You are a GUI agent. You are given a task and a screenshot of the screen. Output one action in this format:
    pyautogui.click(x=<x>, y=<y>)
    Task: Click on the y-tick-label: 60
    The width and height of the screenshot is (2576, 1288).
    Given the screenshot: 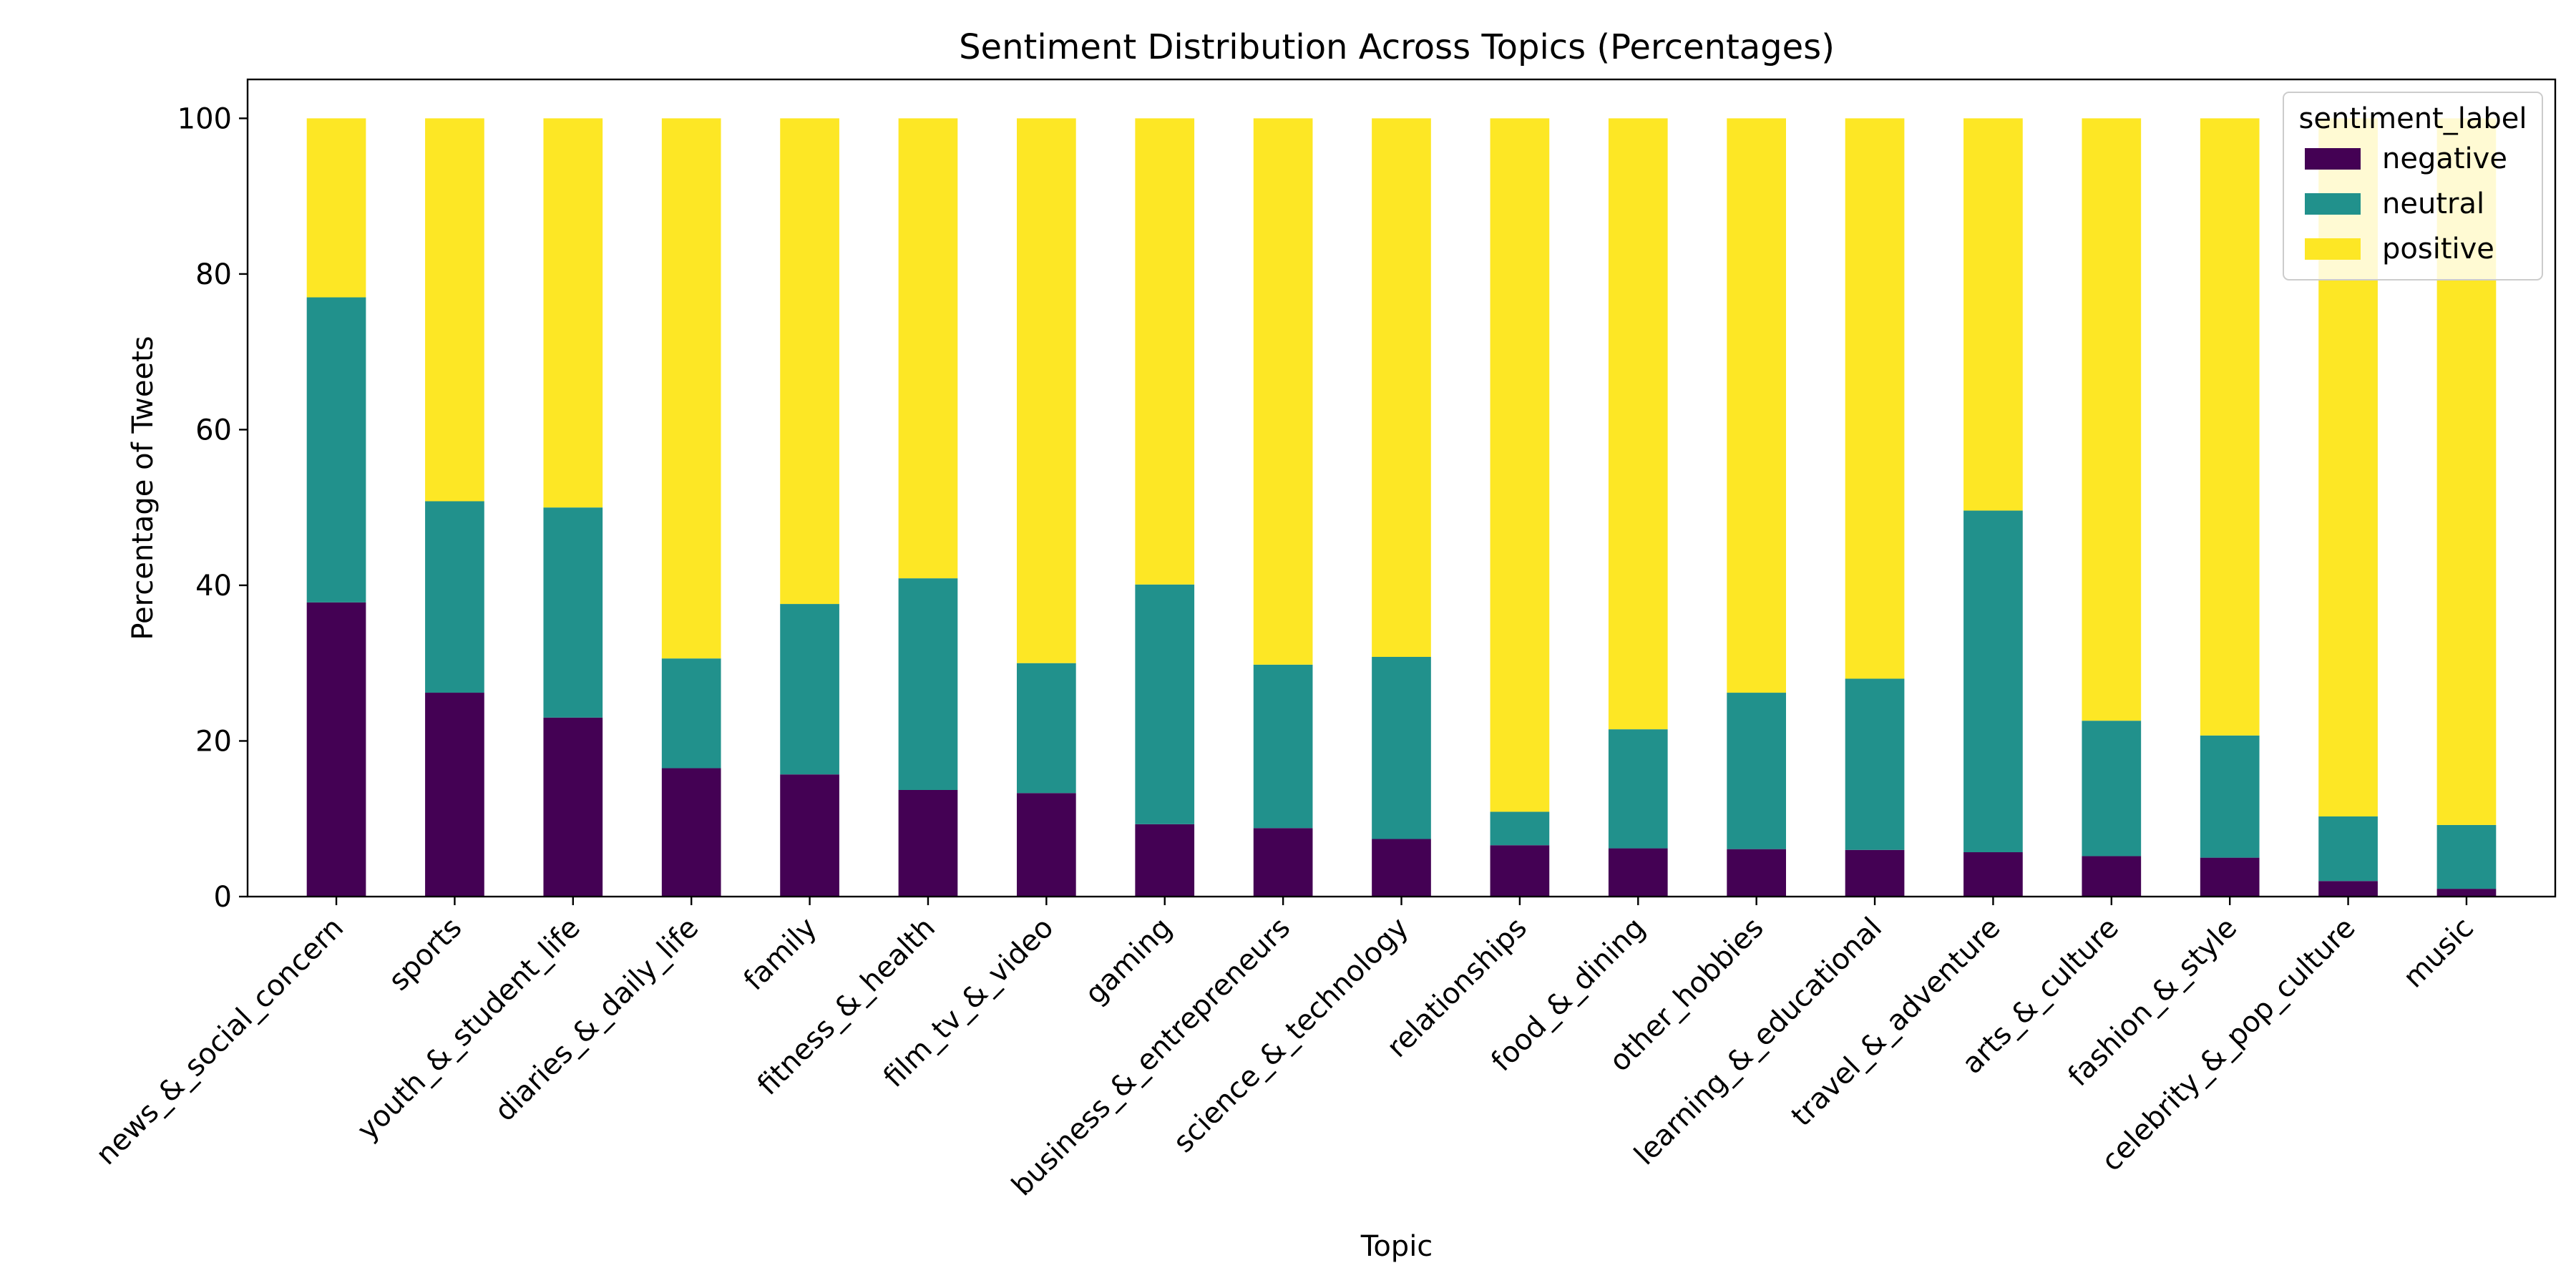 What is the action you would take?
    pyautogui.click(x=213, y=430)
    